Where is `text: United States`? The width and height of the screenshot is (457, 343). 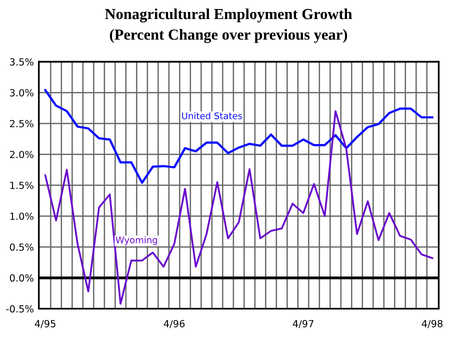 text: United States is located at coordinates (212, 116).